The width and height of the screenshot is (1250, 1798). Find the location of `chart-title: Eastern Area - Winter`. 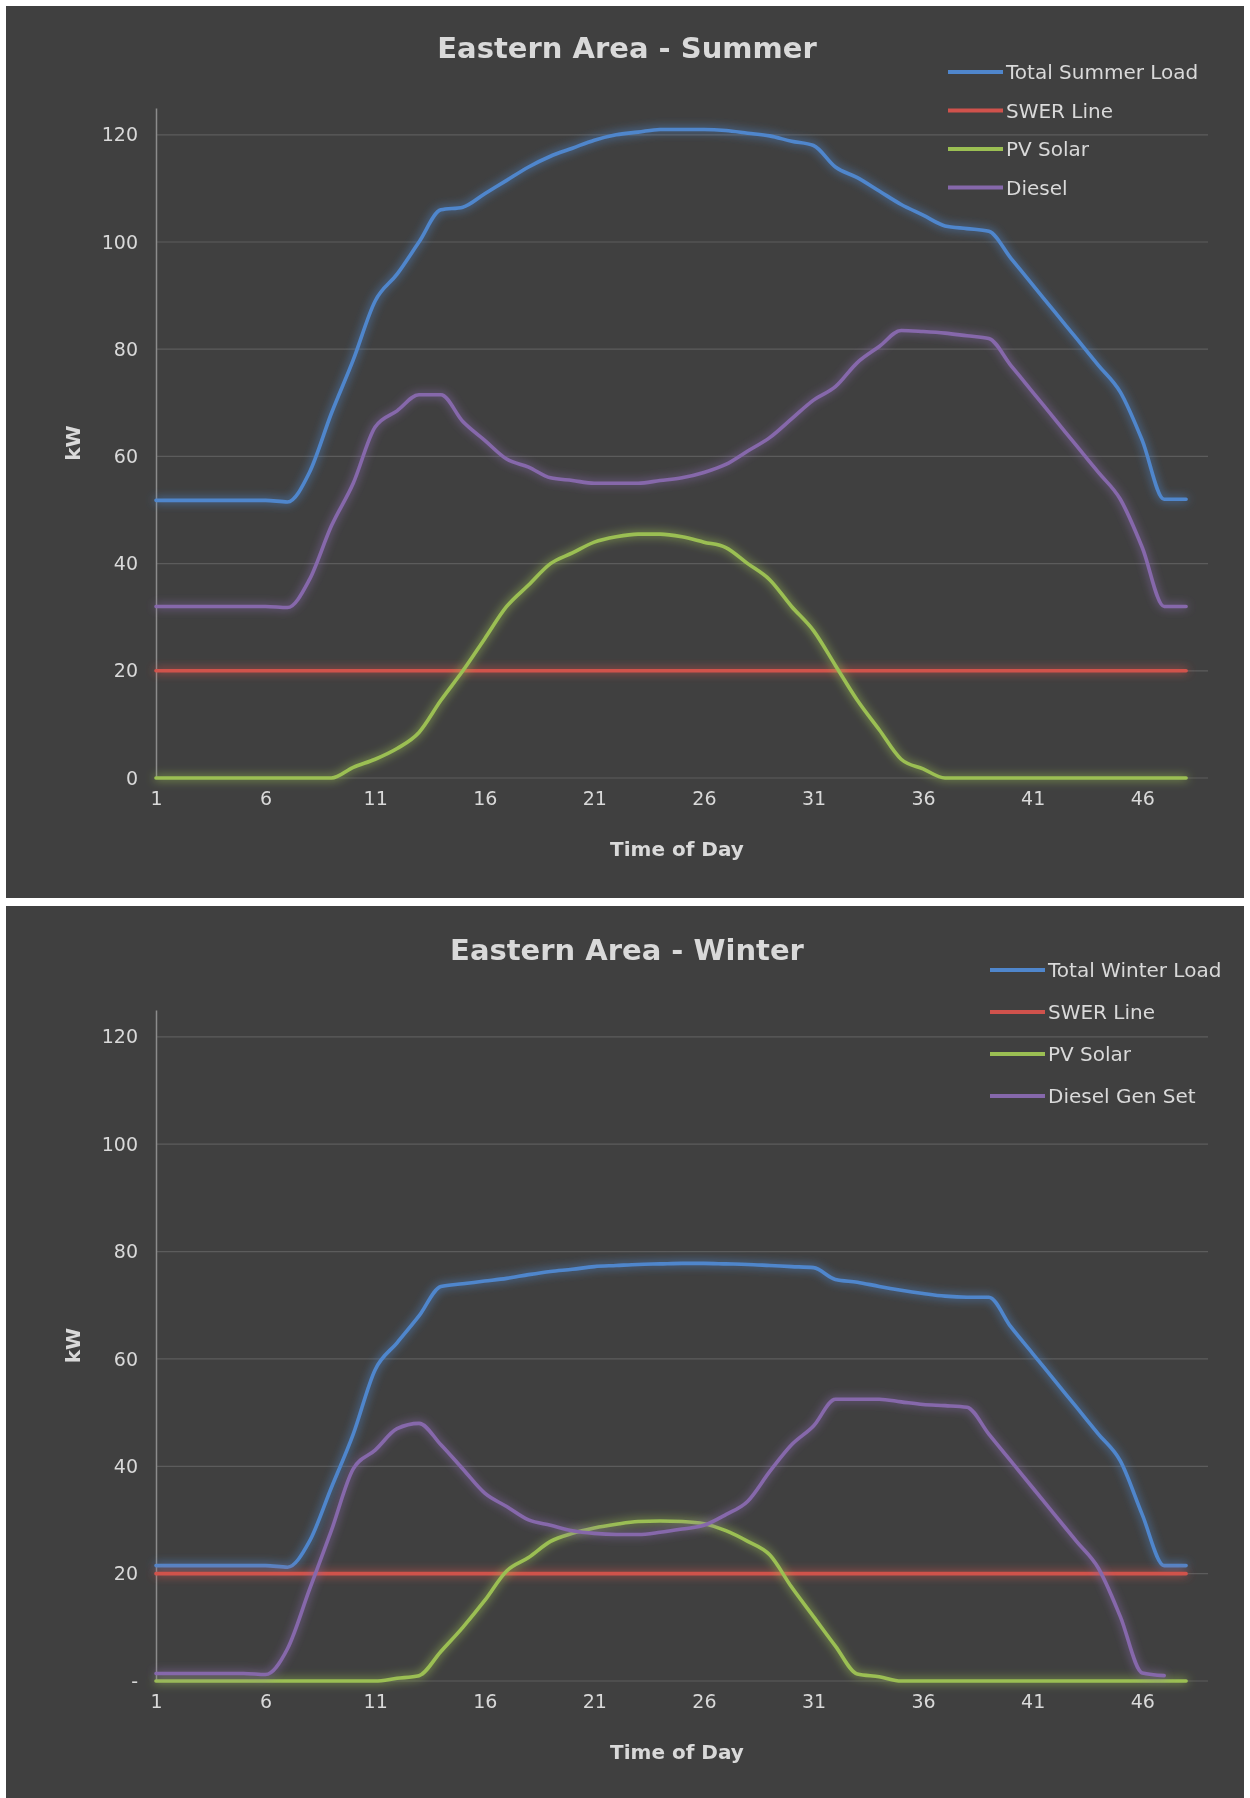

chart-title: Eastern Area - Winter is located at coordinates (627, 950).